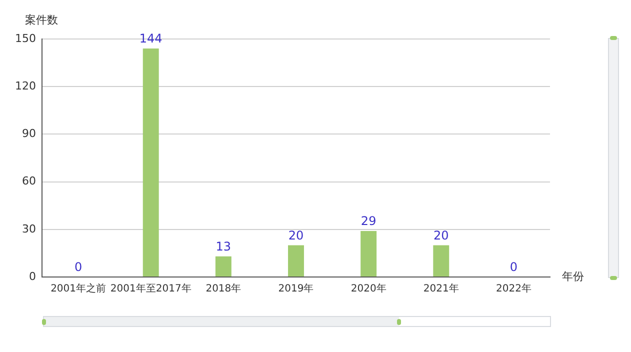 This screenshot has width=631, height=352. What do you see at coordinates (25, 38) in the screenshot?
I see `y-tick-label: 150` at bounding box center [25, 38].